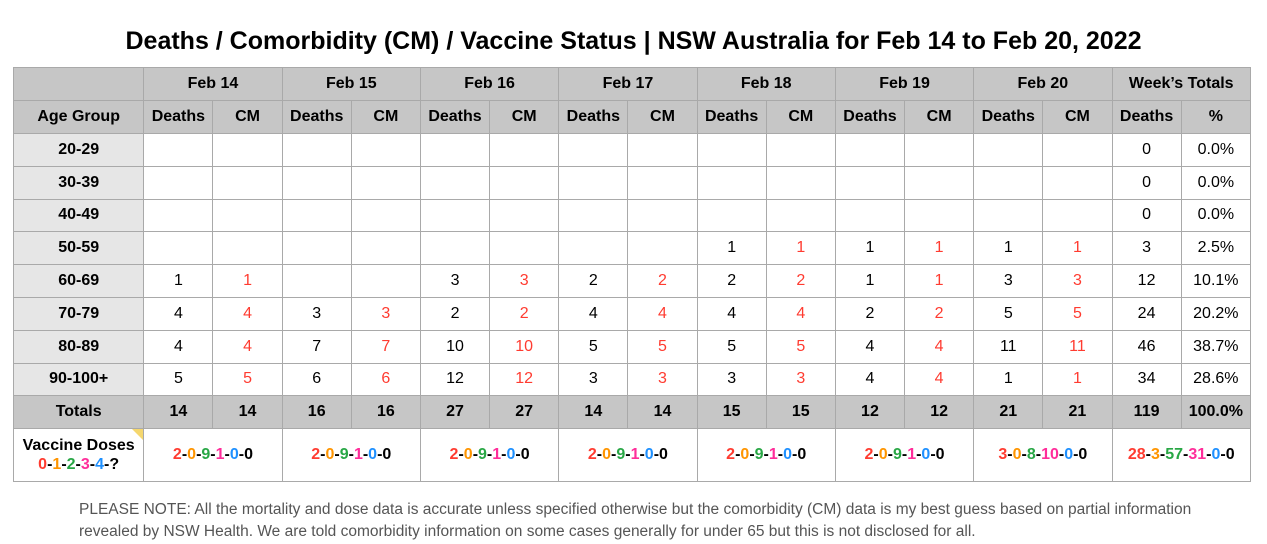  What do you see at coordinates (78, 281) in the screenshot?
I see `age-group-cell: 60-69` at bounding box center [78, 281].